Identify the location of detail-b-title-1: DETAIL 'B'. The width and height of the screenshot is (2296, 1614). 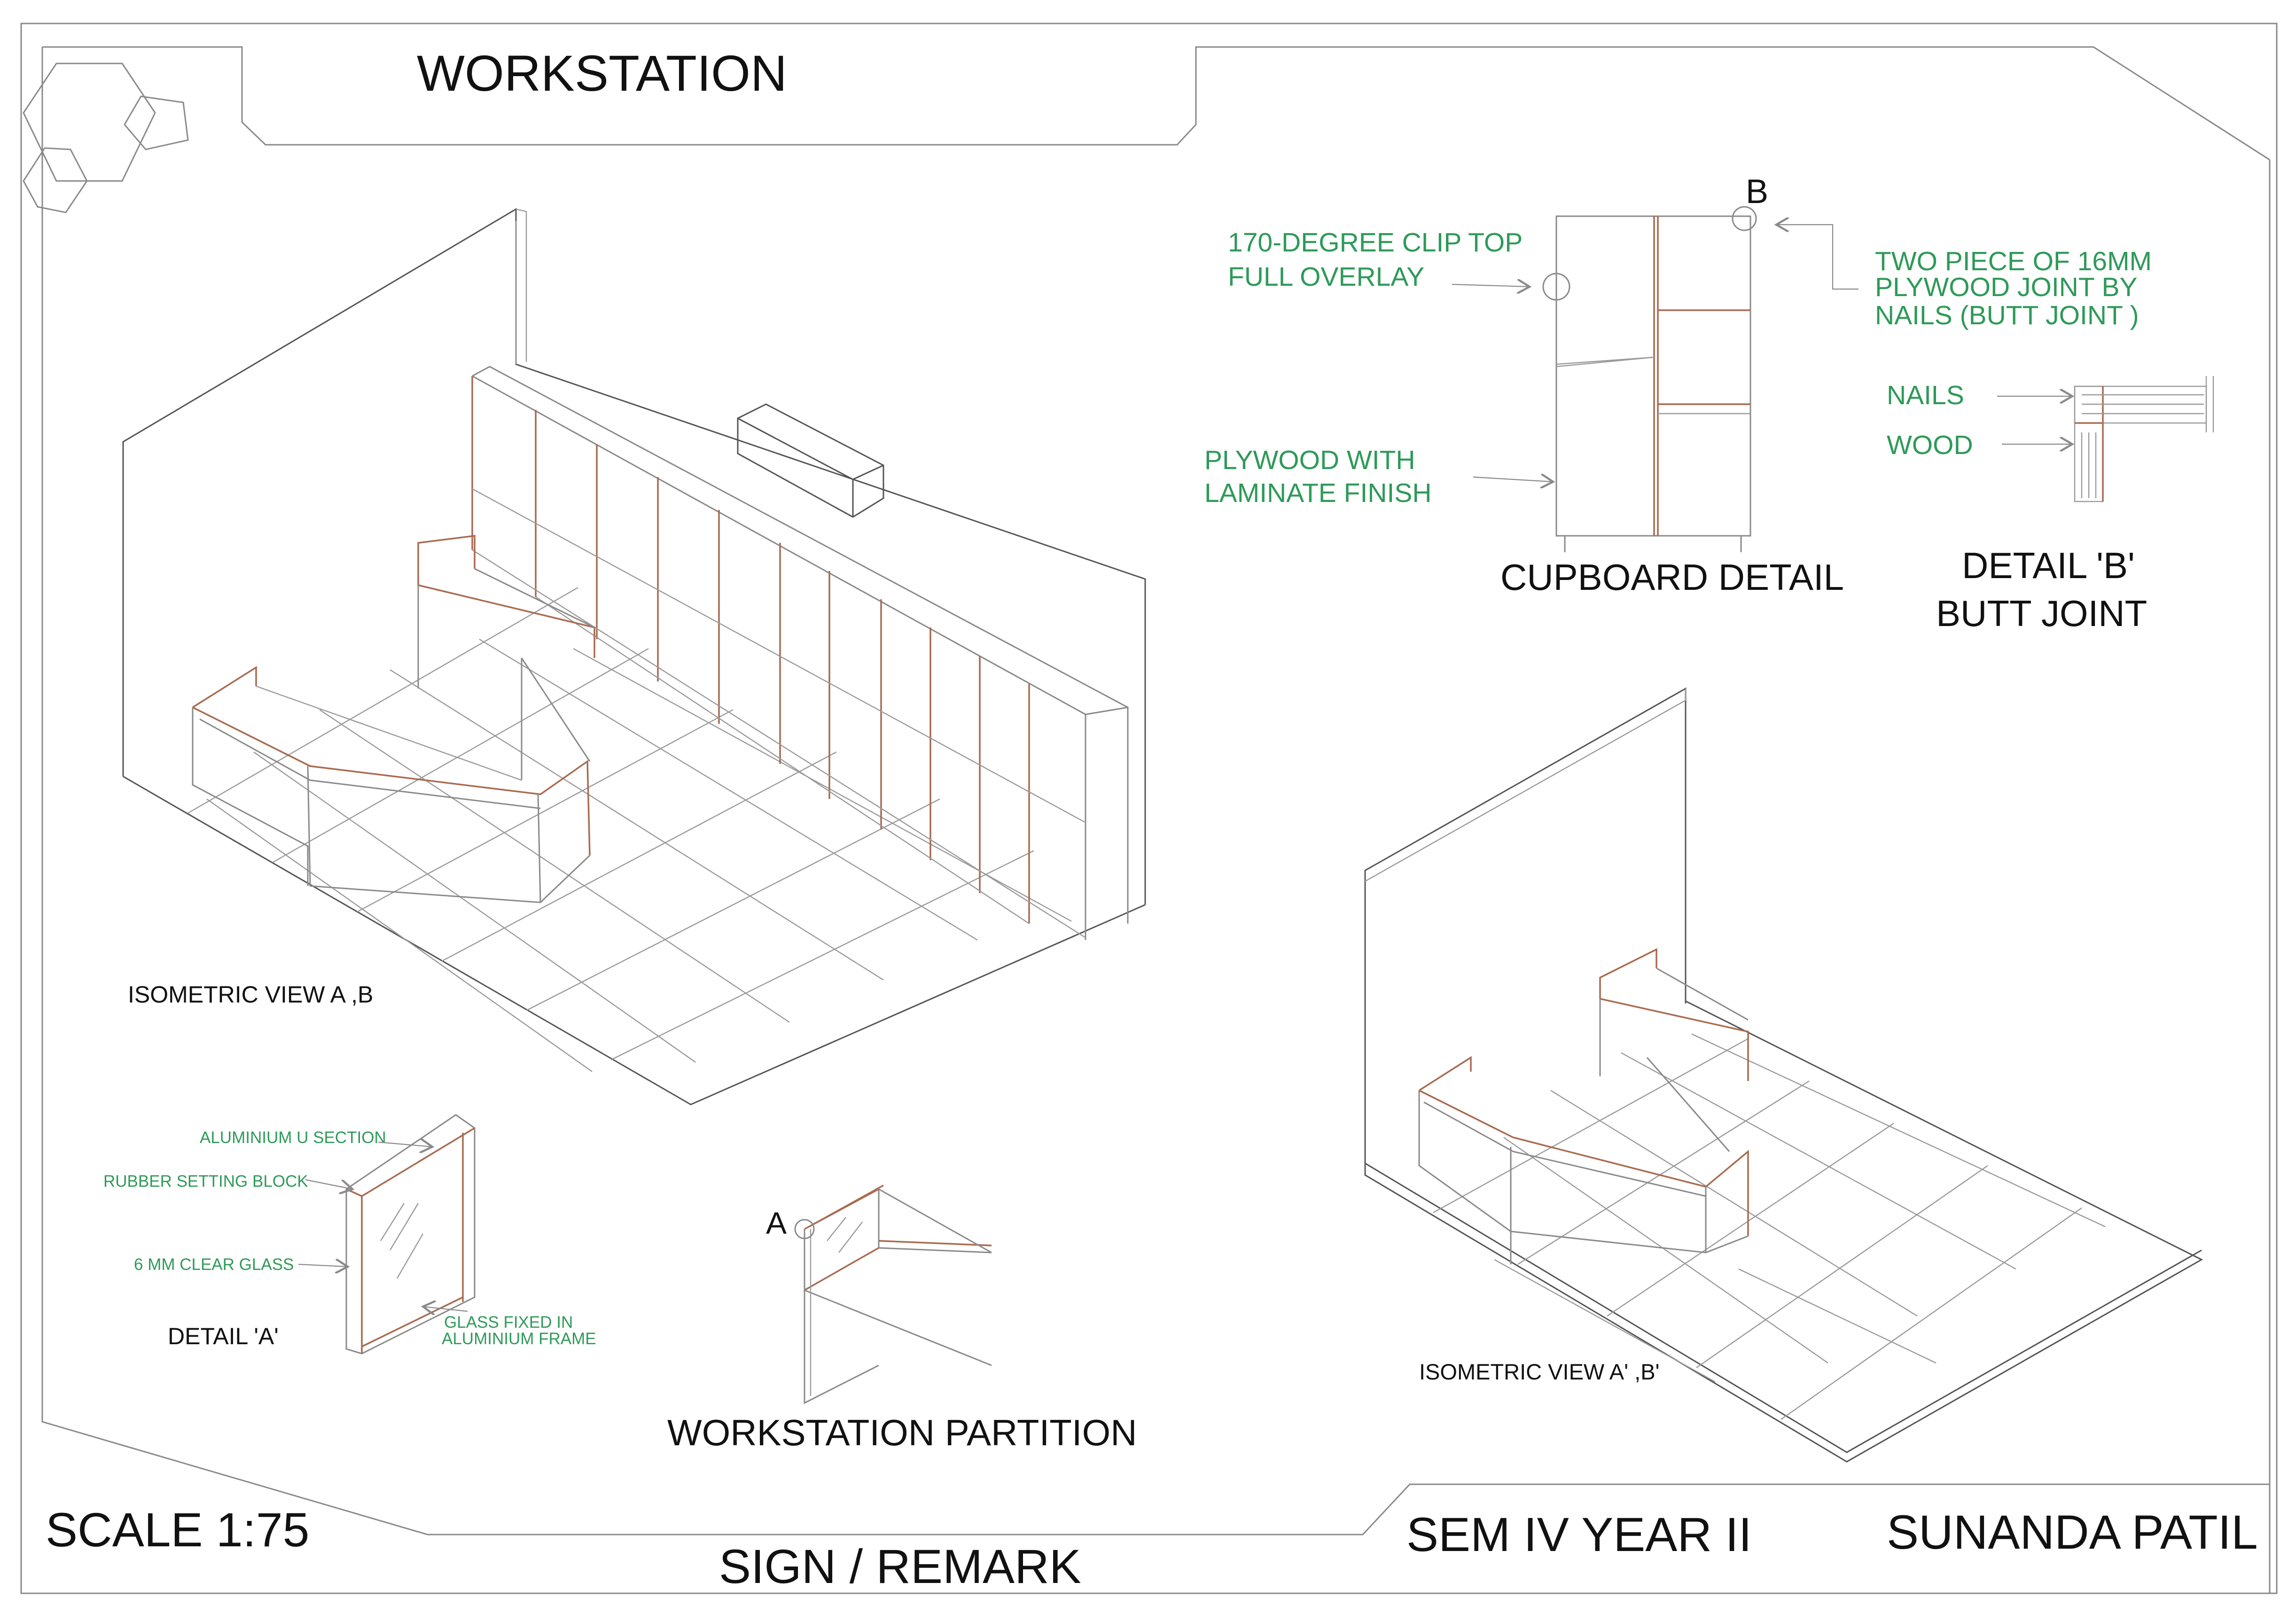
(2048, 565).